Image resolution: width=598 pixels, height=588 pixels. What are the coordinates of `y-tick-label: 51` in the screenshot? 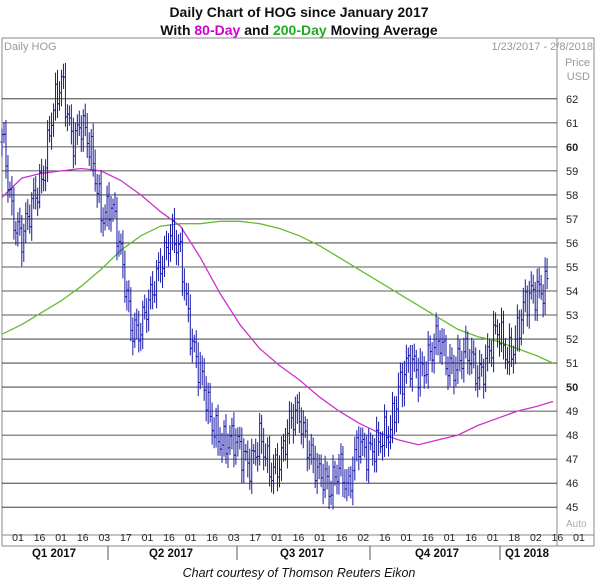 It's located at (572, 364).